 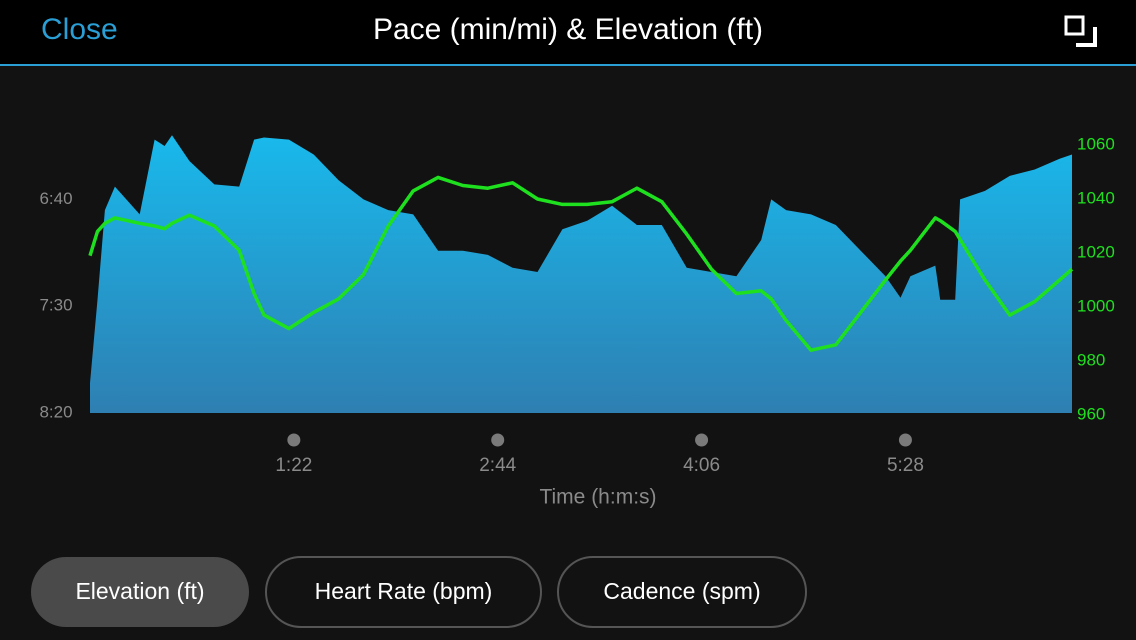 I want to click on x-tick-label: 4:06, so click(x=701, y=465).